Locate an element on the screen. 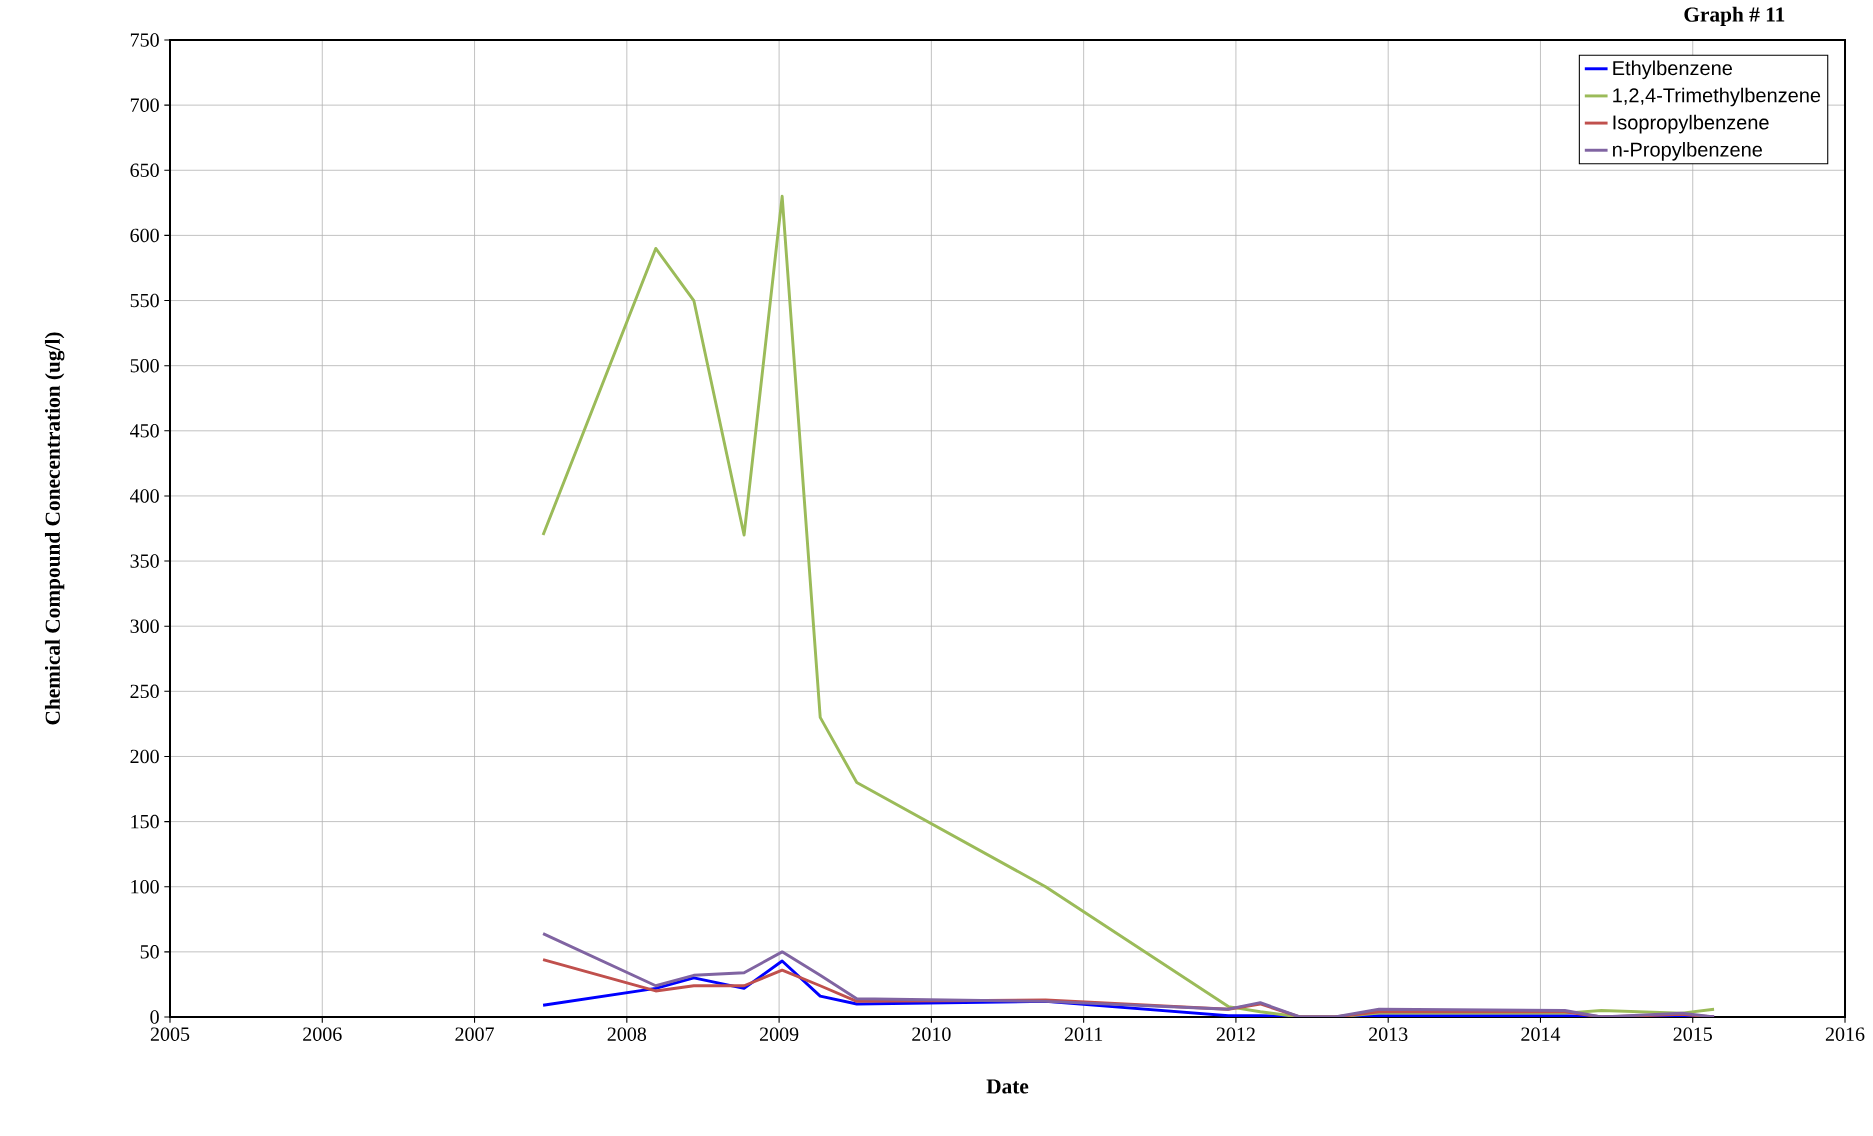  y-tick-label: 300 is located at coordinates (144, 626).